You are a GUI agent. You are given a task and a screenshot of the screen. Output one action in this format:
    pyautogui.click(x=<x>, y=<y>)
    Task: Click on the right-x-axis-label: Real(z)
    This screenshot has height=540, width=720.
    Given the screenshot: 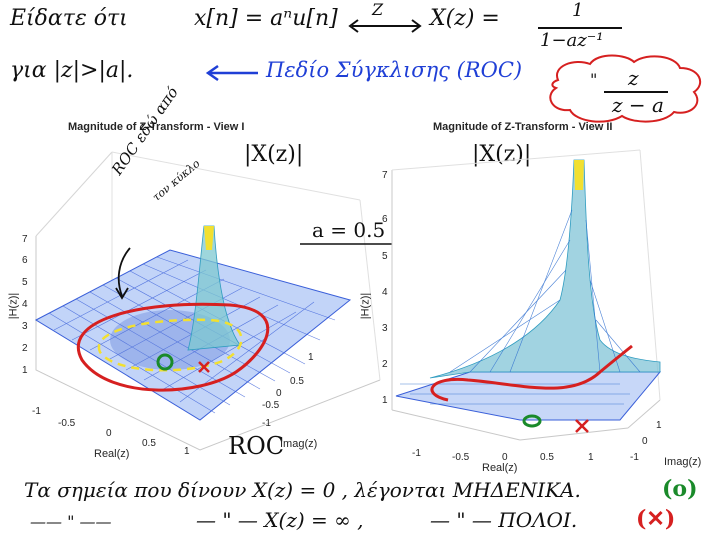 What is the action you would take?
    pyautogui.click(x=500, y=468)
    